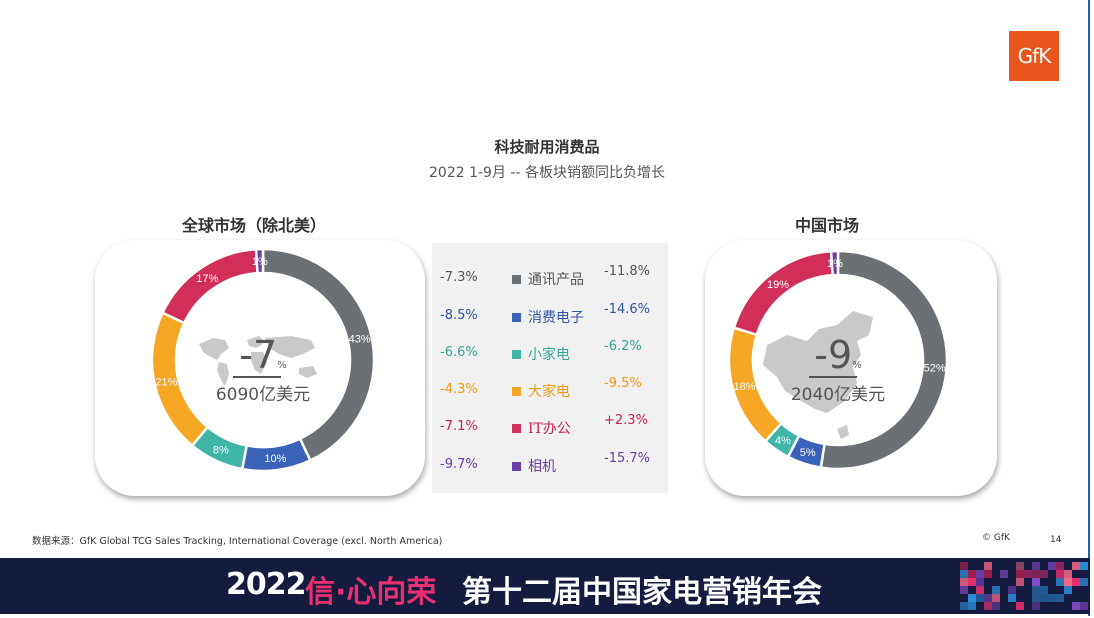  I want to click on category-label: 消费电子, so click(556, 318).